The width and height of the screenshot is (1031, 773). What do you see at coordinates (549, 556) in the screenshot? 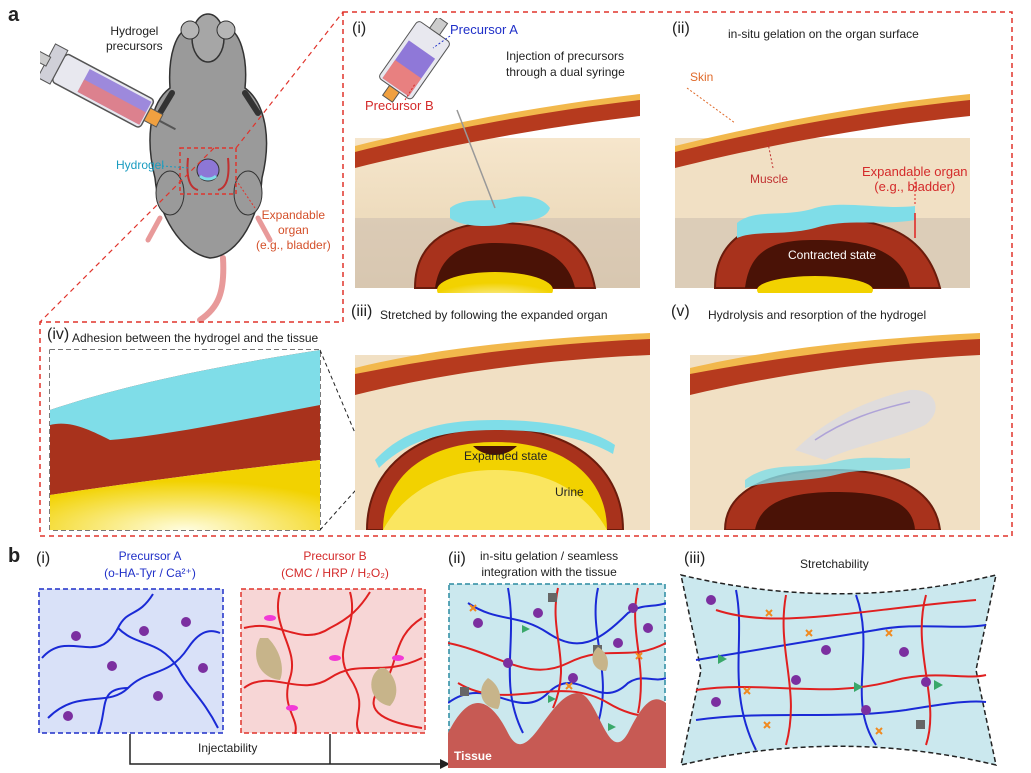
I see `step-b-ii-caption-line1: in-situ gelation / seamless` at bounding box center [549, 556].